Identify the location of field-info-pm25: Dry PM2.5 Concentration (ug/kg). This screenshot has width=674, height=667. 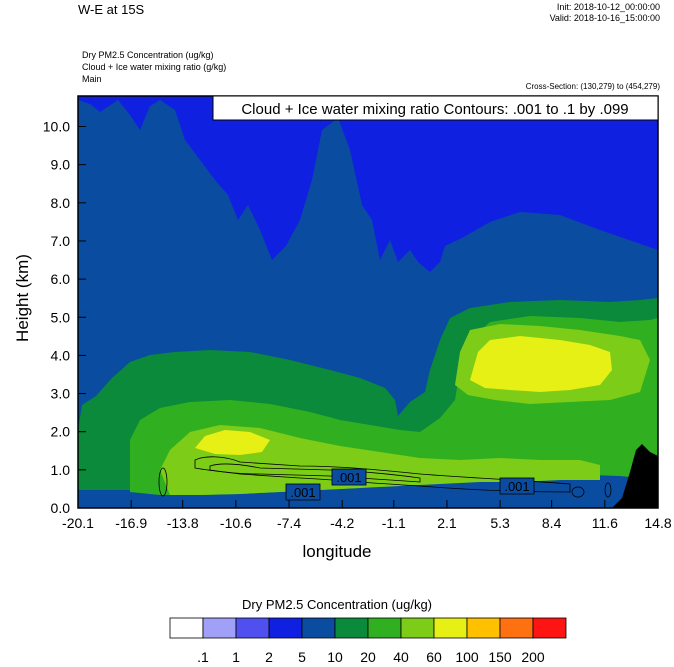
(148, 55).